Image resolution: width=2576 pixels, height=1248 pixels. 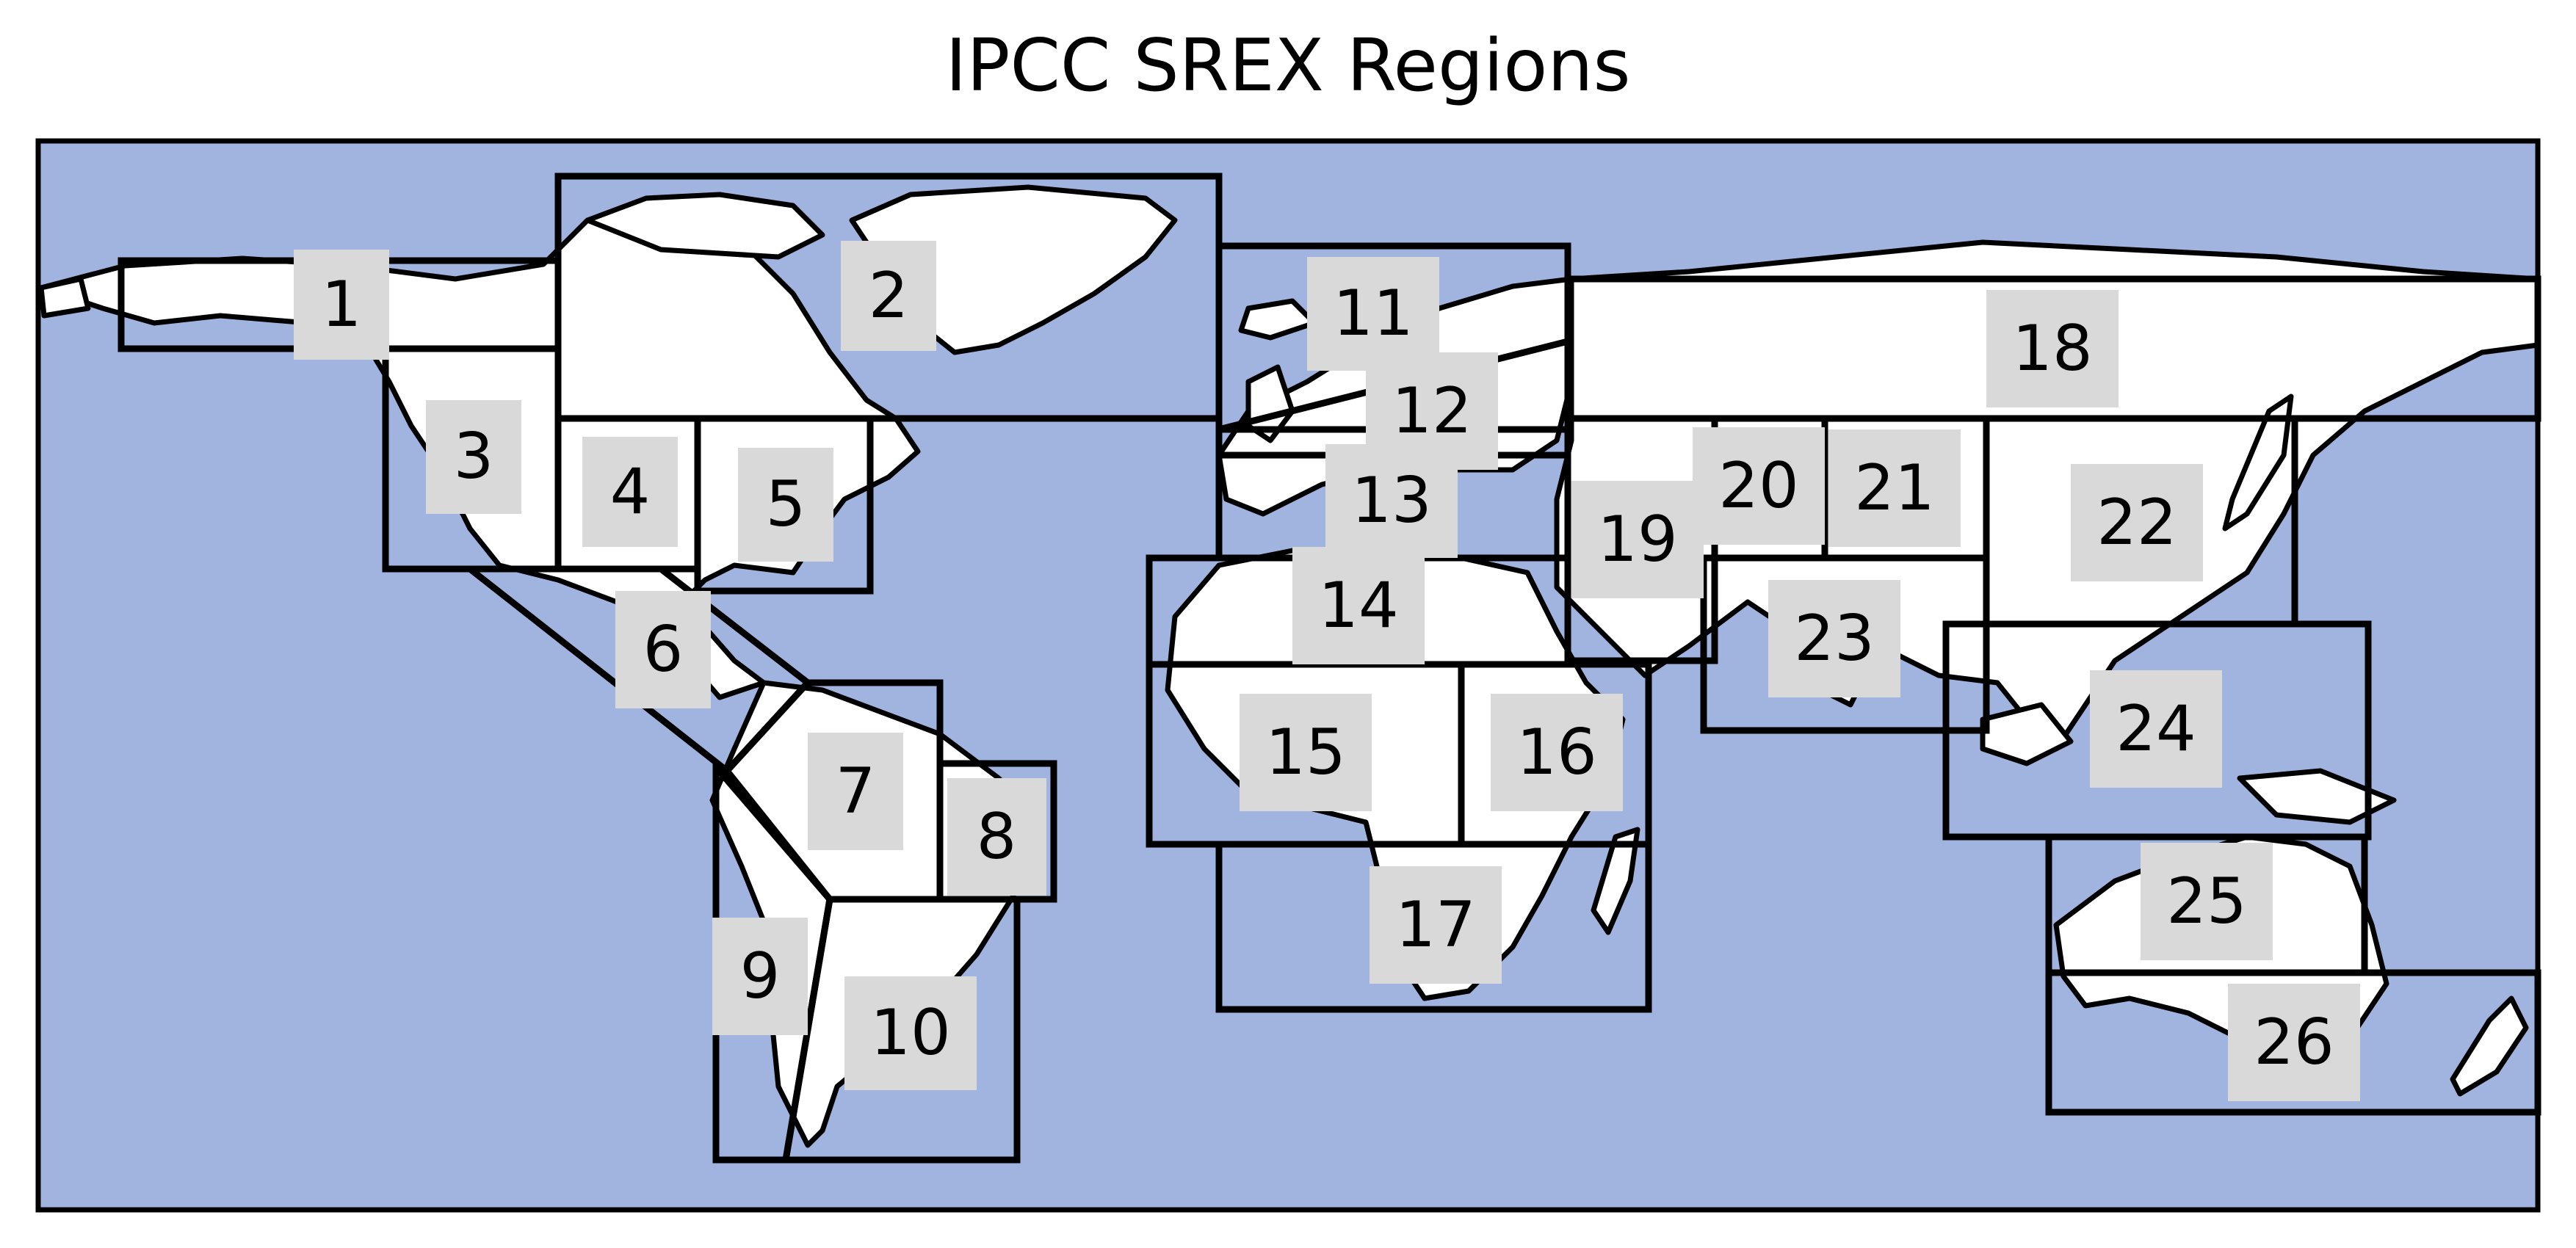 I want to click on region-number: 7, so click(x=856, y=792).